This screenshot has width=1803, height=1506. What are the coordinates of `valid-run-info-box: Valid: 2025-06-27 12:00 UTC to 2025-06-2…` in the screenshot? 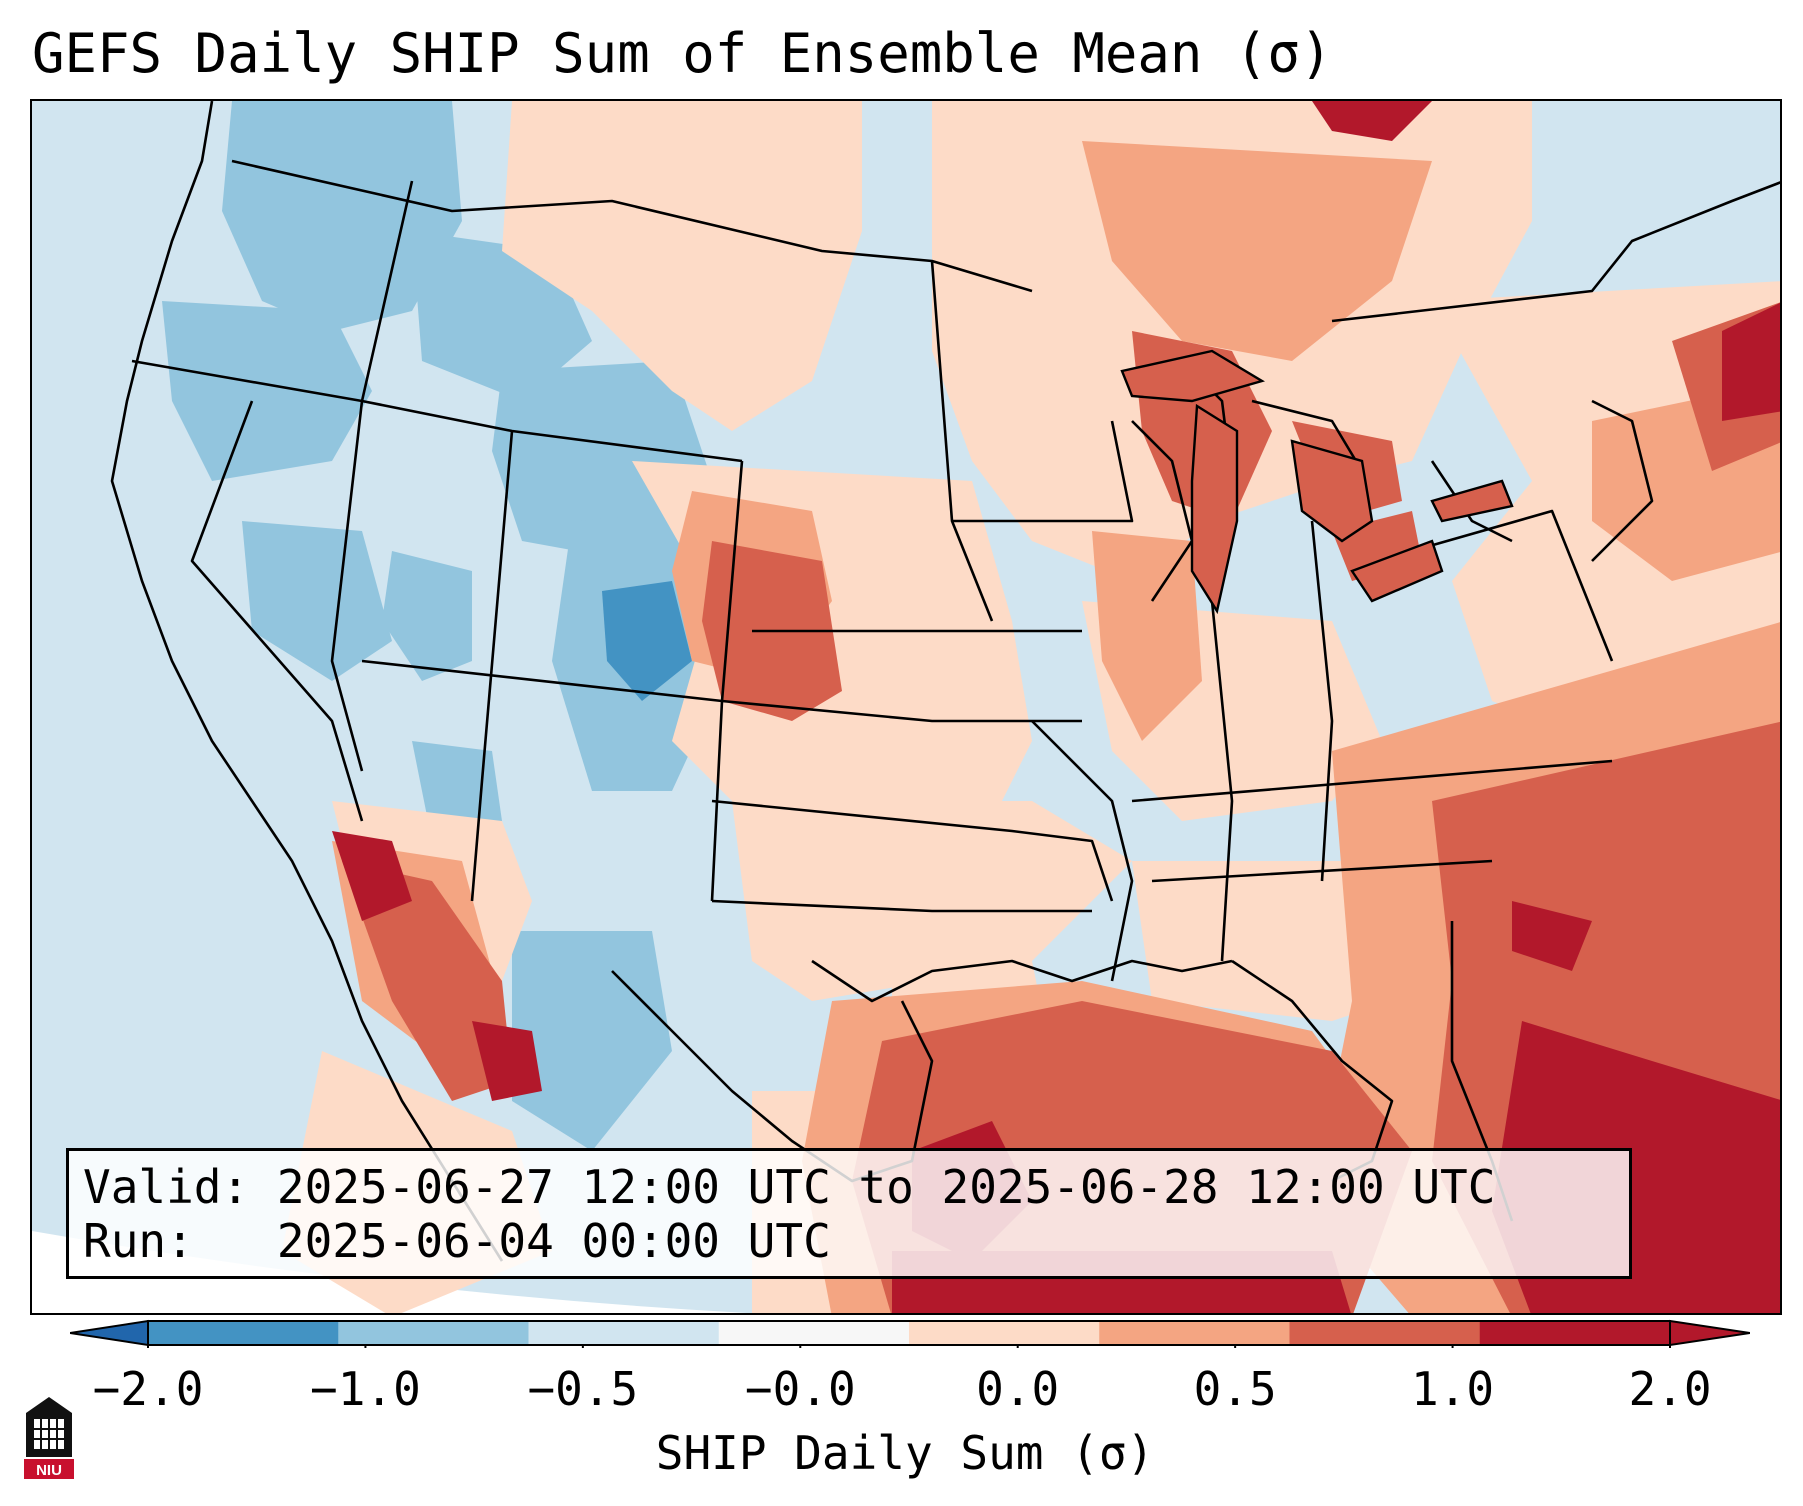 It's located at (849, 1213).